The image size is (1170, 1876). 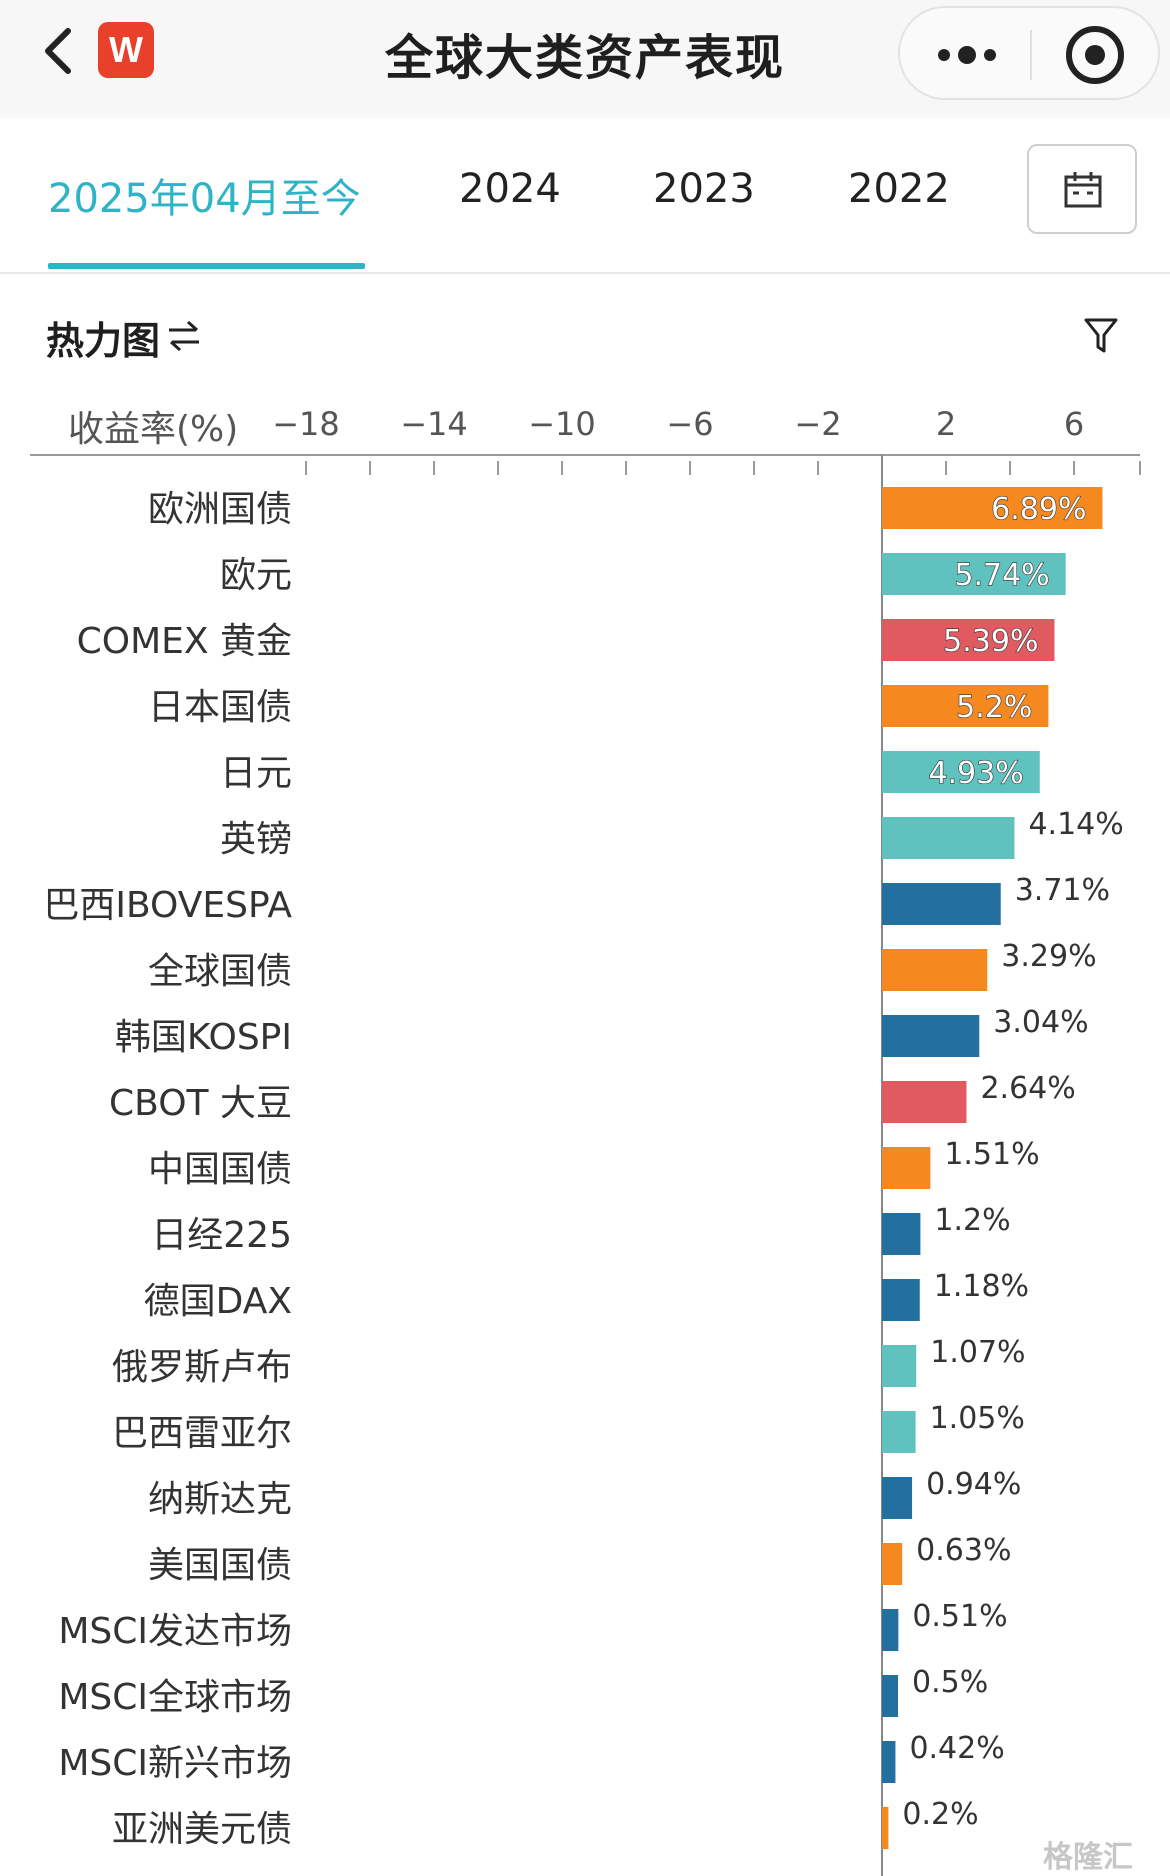 I want to click on data-label: 0.42%, so click(x=956, y=1748).